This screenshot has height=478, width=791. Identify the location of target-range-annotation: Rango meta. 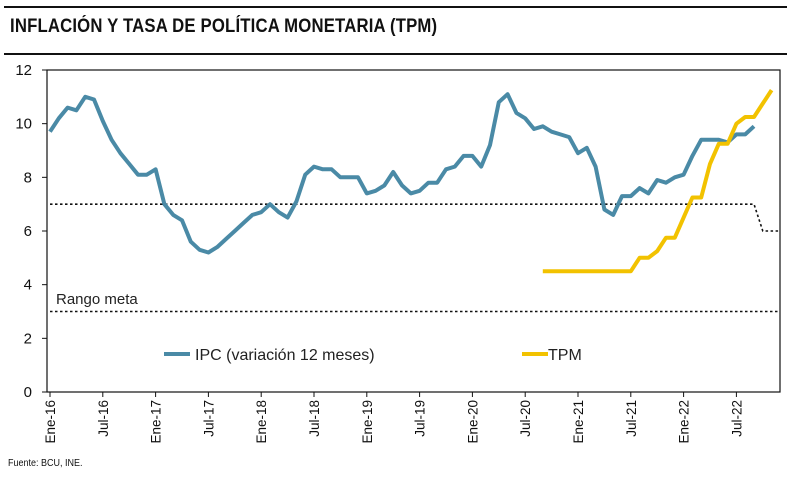
(97, 299).